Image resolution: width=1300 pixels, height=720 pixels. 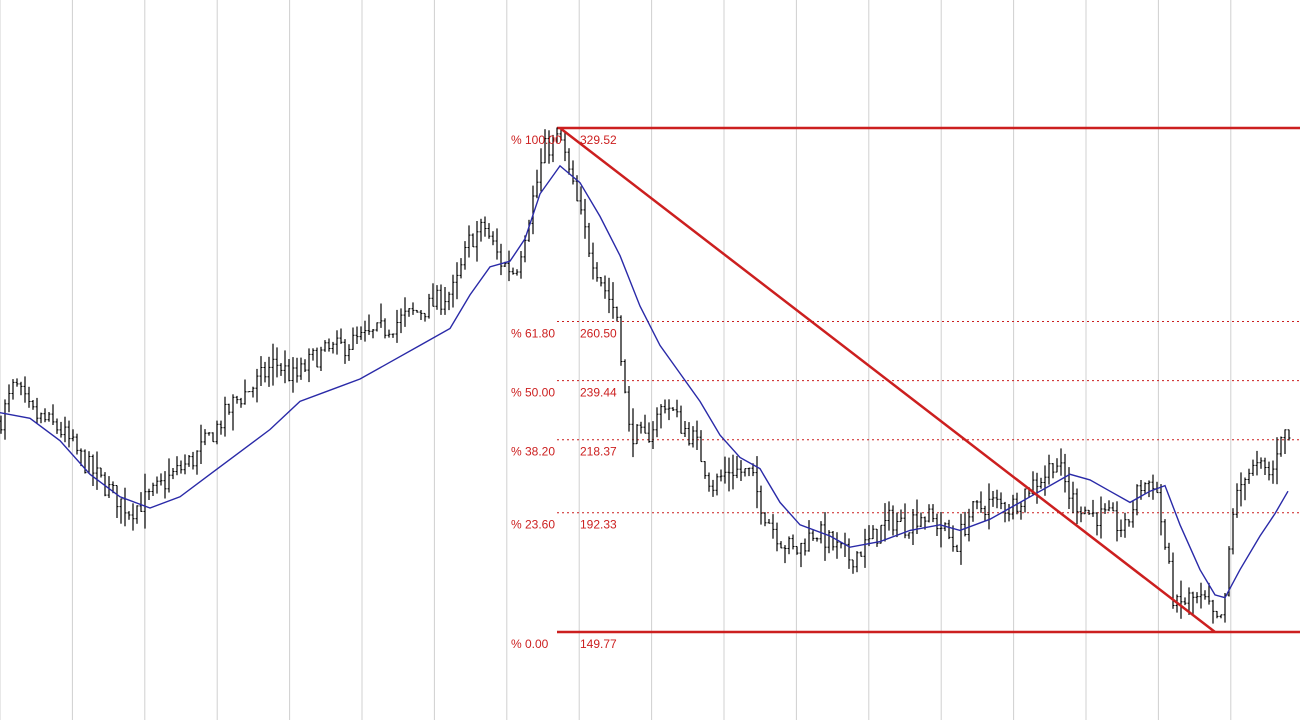 What do you see at coordinates (598, 393) in the screenshot?
I see `fib-value-label: 239.44` at bounding box center [598, 393].